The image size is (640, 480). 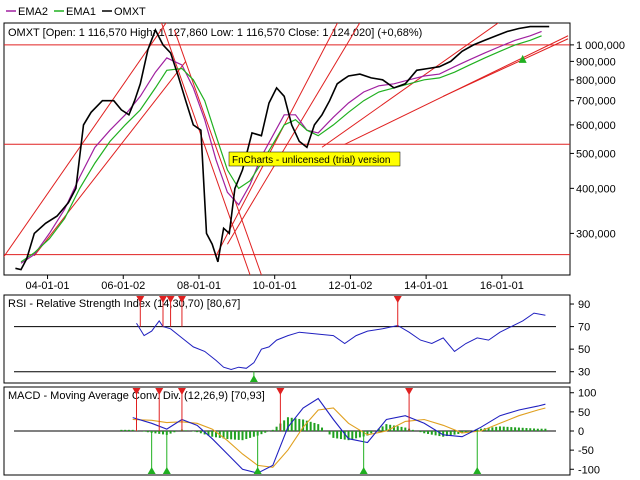 I want to click on rsi-y-tick-label: 50, so click(x=584, y=350).